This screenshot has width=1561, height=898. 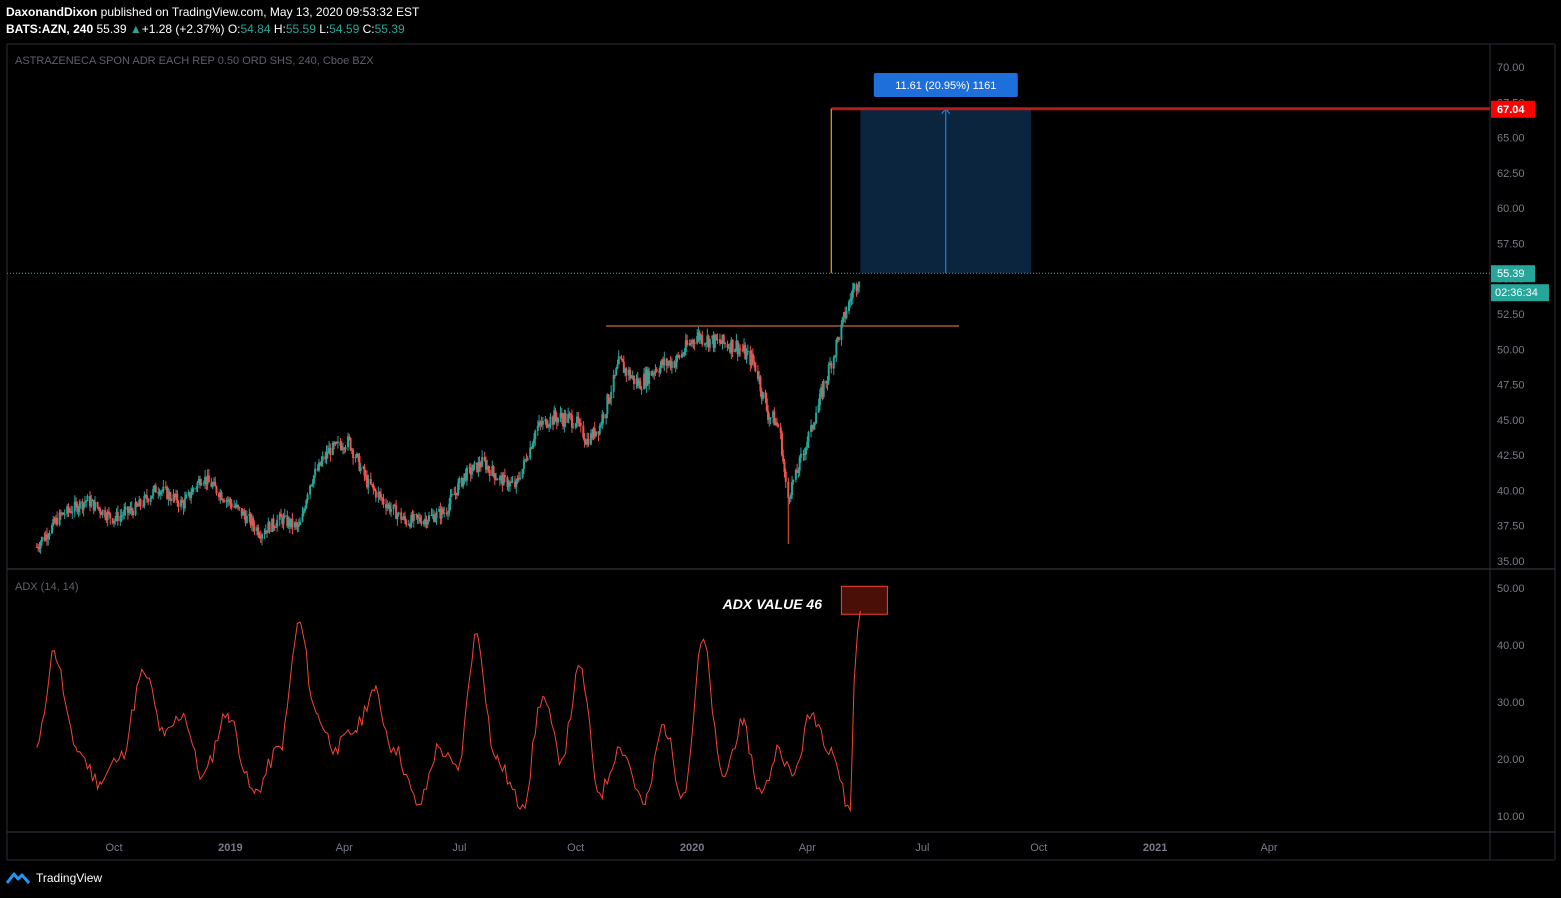 What do you see at coordinates (69, 878) in the screenshot?
I see `brand-name: TradingView` at bounding box center [69, 878].